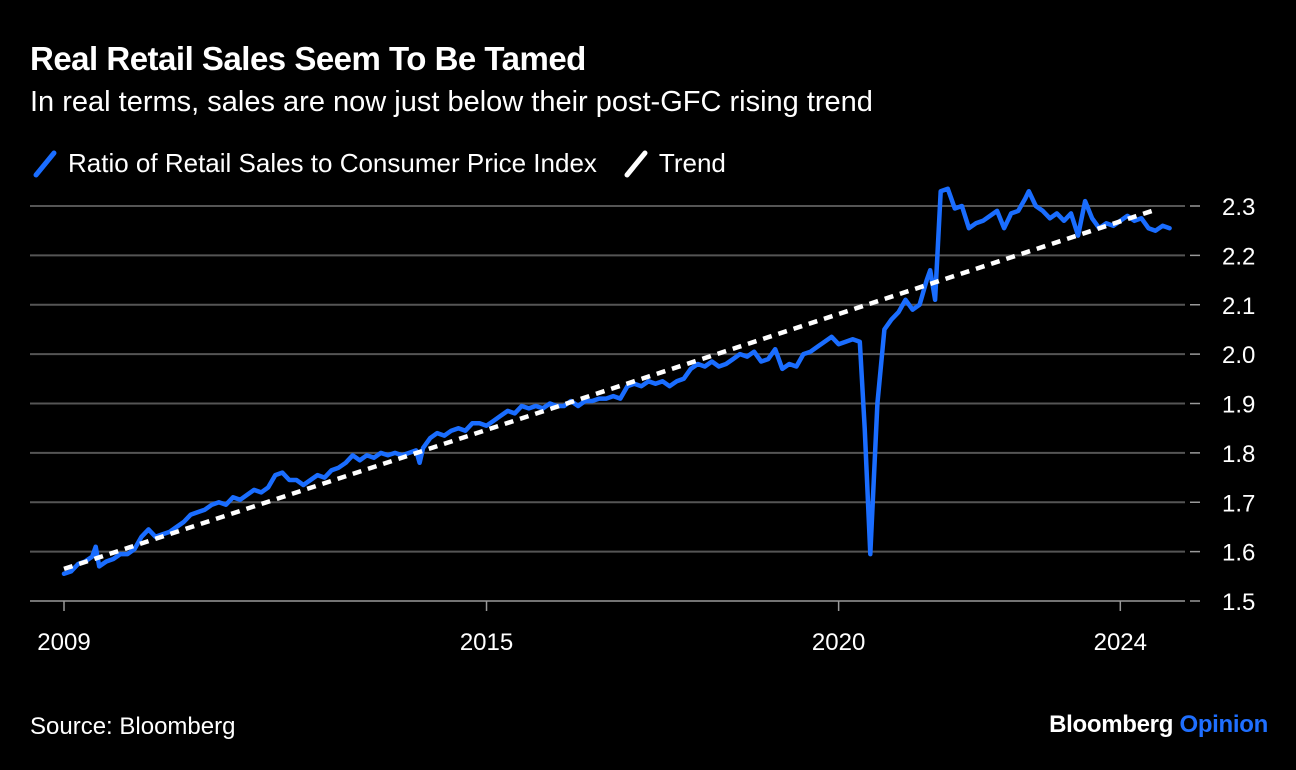 The width and height of the screenshot is (1296, 770). What do you see at coordinates (133, 726) in the screenshot?
I see `source-note: Source: Bloomberg` at bounding box center [133, 726].